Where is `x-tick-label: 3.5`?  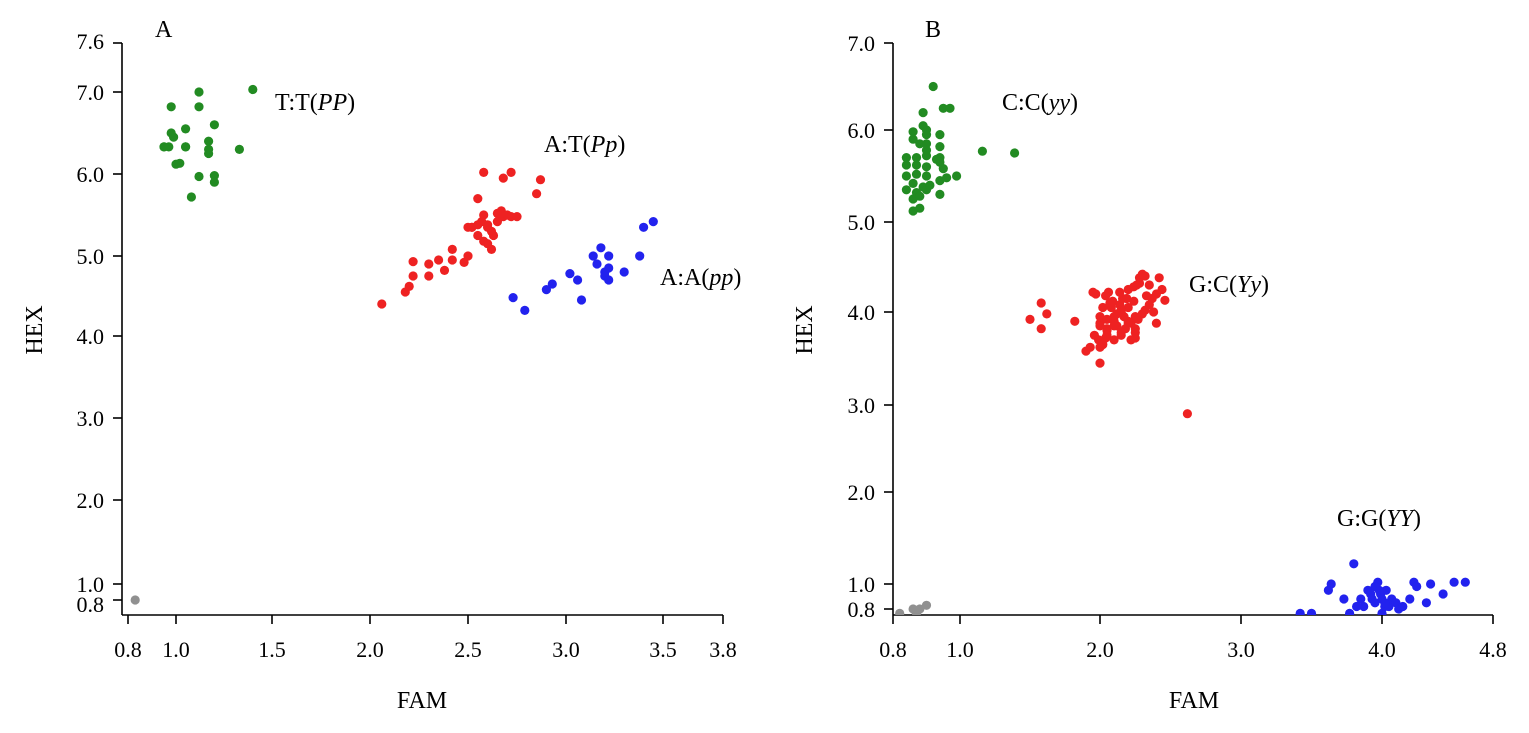
x-tick-label: 3.5 is located at coordinates (663, 649).